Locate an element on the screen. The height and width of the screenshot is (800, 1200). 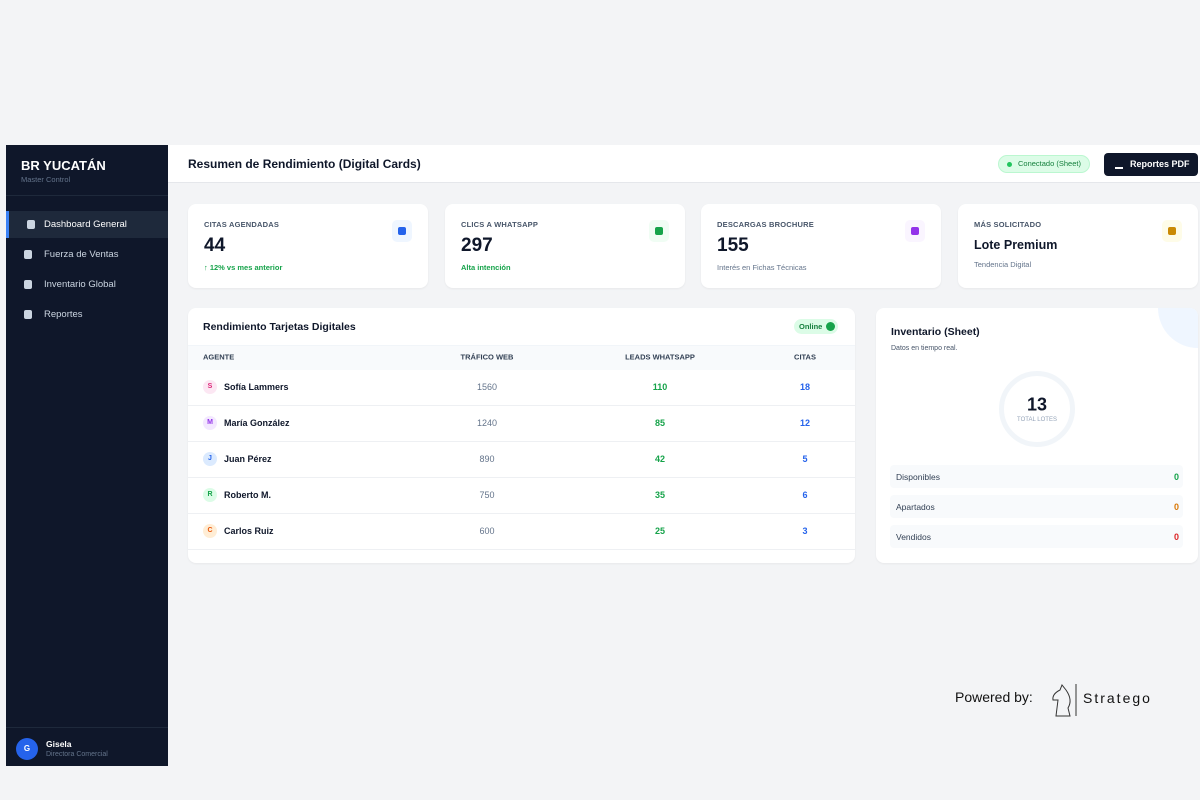
nav-item: Inventario Global is located at coordinates (87, 284).